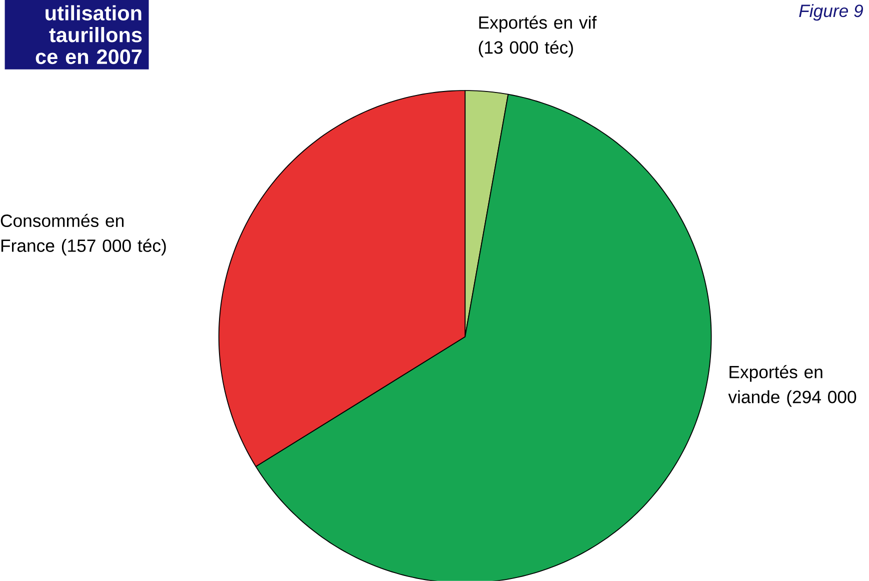 The height and width of the screenshot is (581, 869). Describe the element at coordinates (792, 386) in the screenshot. I see `slice-label: Exportés en viande (294 000` at that location.